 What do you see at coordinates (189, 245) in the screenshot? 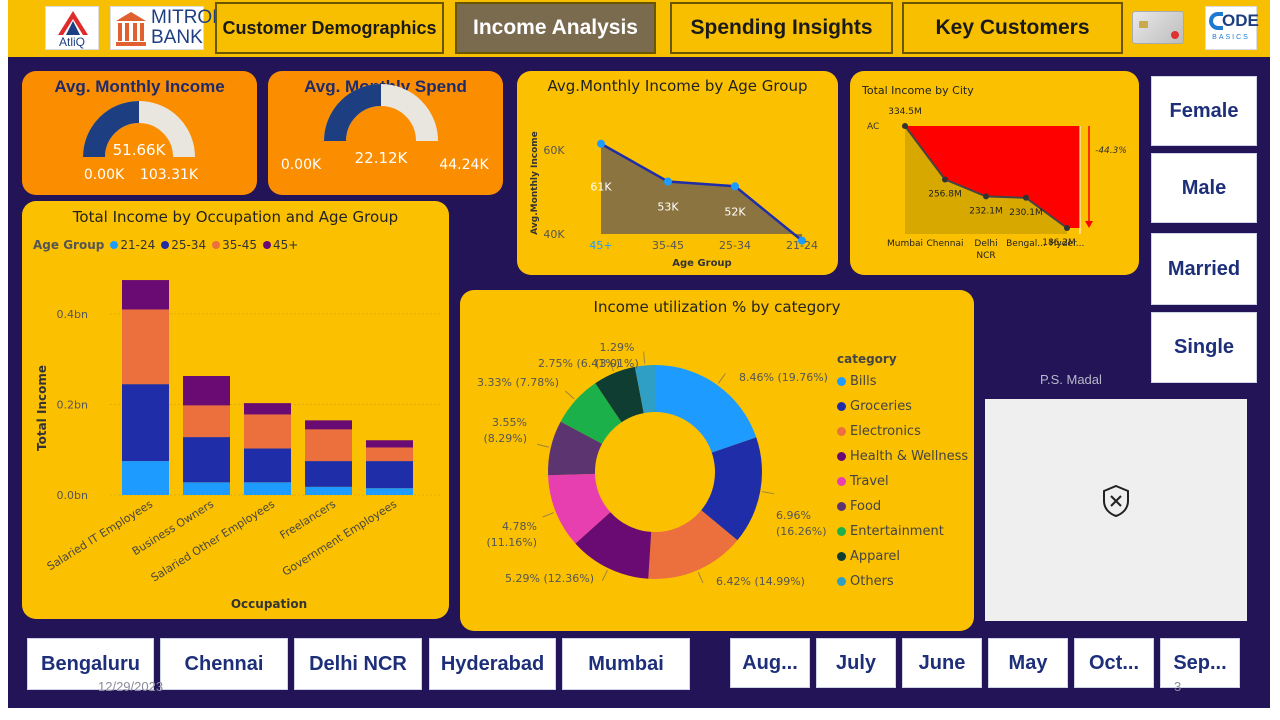
I see `occupation-legend-25-34: 25-34` at bounding box center [189, 245].